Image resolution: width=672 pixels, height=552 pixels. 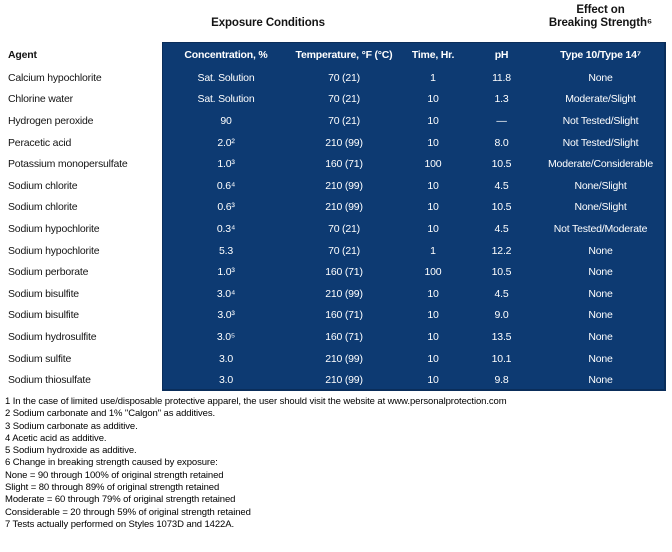 I want to click on agent-cell: Potassium monopersulfate, so click(x=68, y=164).